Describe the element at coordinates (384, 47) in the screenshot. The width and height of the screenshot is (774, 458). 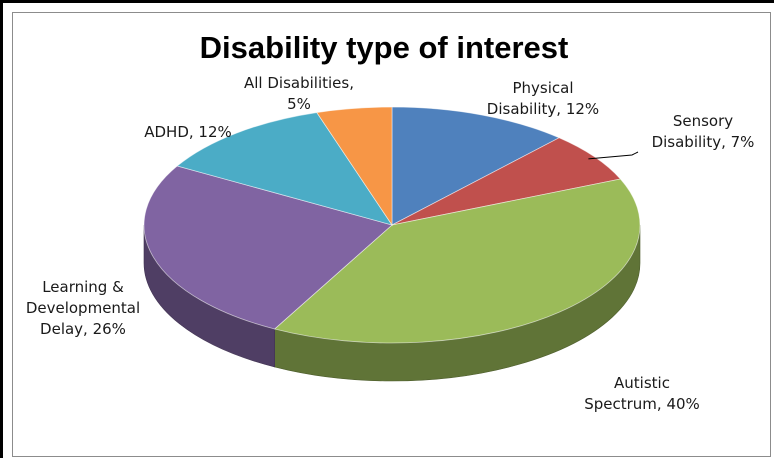
I see `chart-title: Disability type of interest` at that location.